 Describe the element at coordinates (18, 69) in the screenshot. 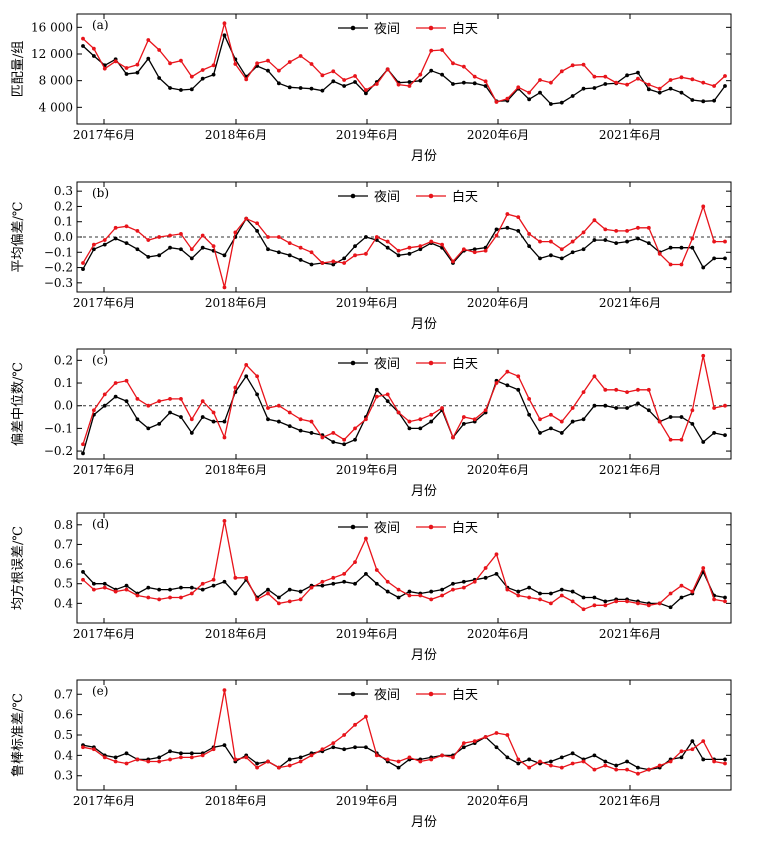

I see `y-axis-label: 匹配量/组` at that location.